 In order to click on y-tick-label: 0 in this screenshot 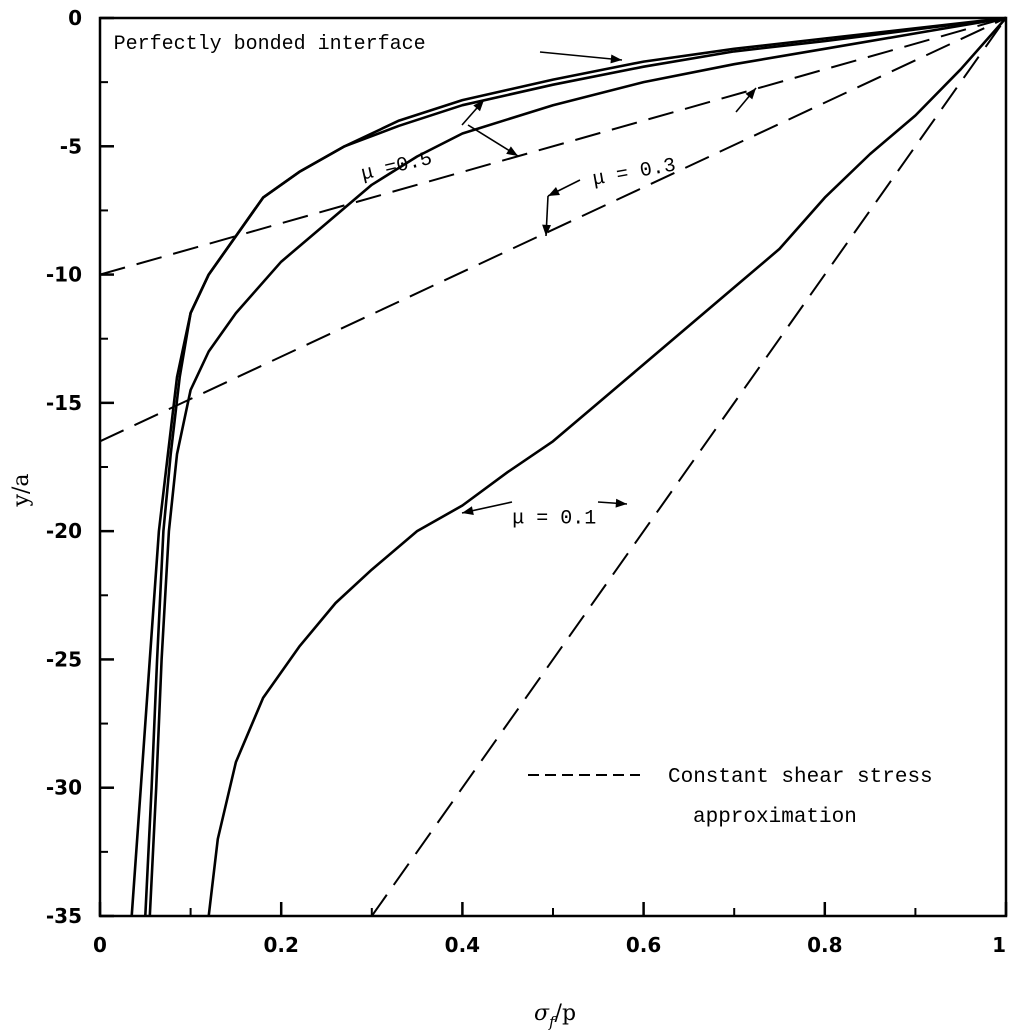, I will do `click(75, 18)`.